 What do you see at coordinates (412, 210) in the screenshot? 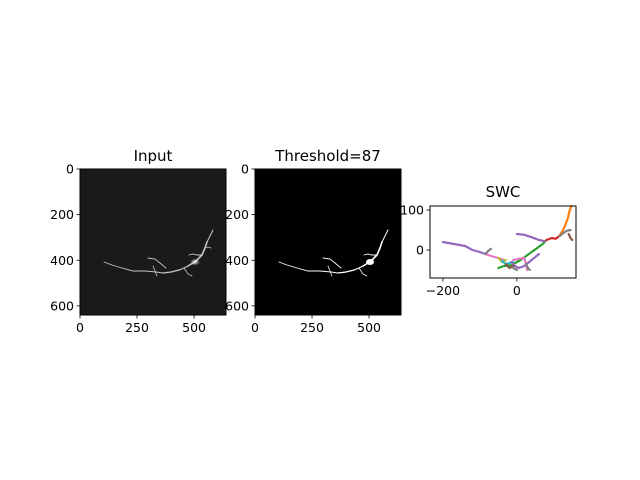
I see `y-tick-label: 100` at bounding box center [412, 210].